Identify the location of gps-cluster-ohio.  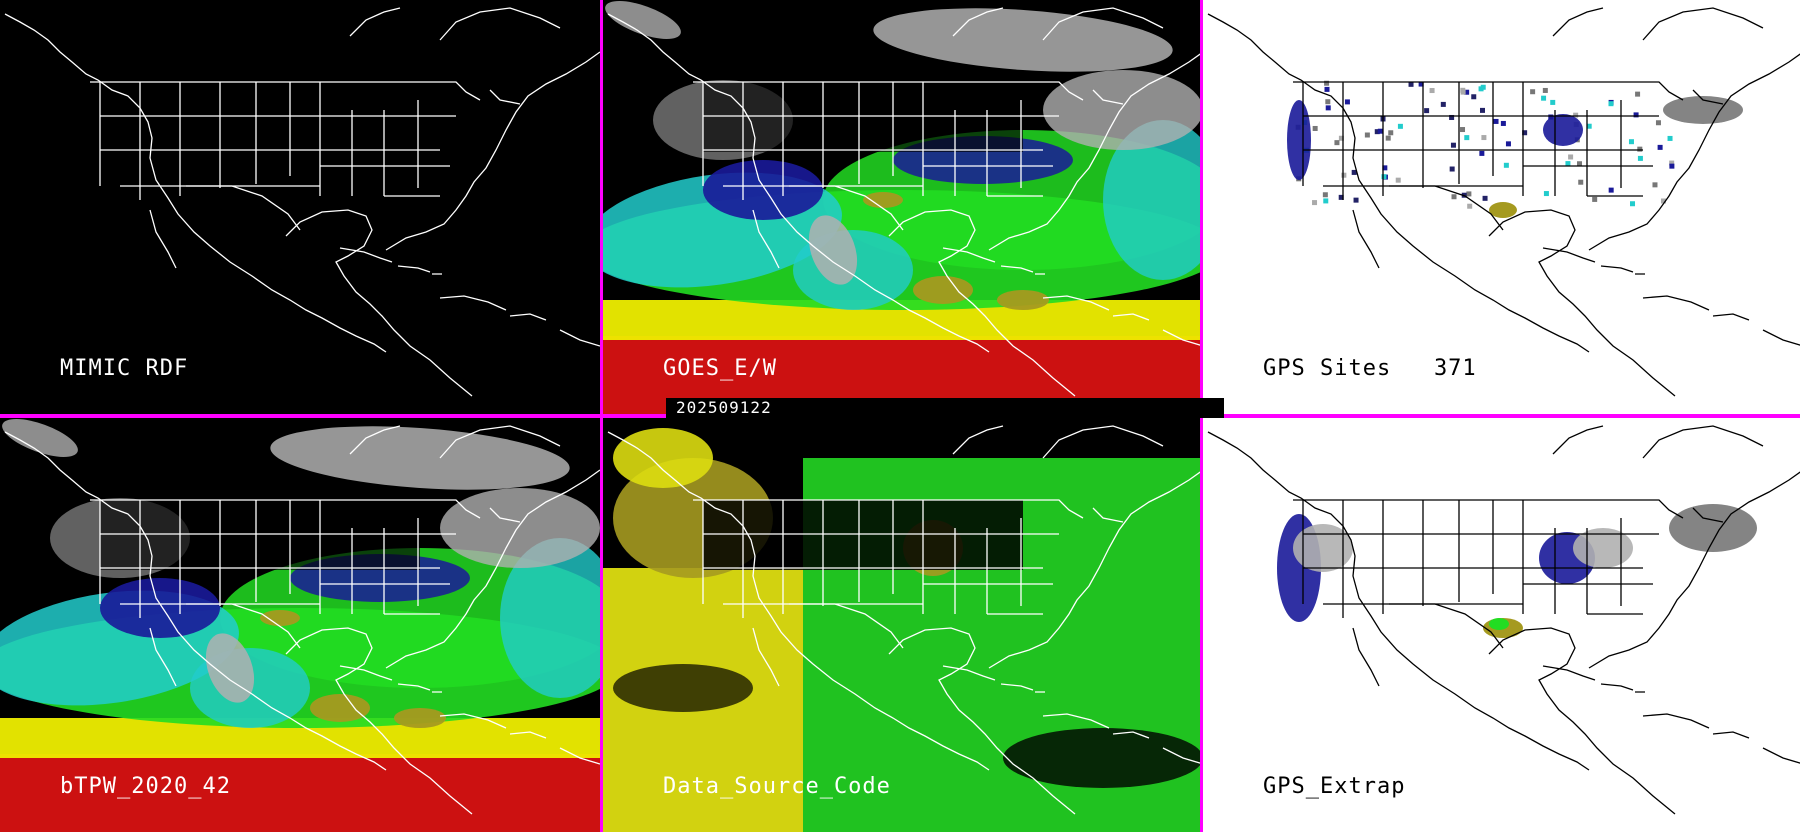
(1563, 130).